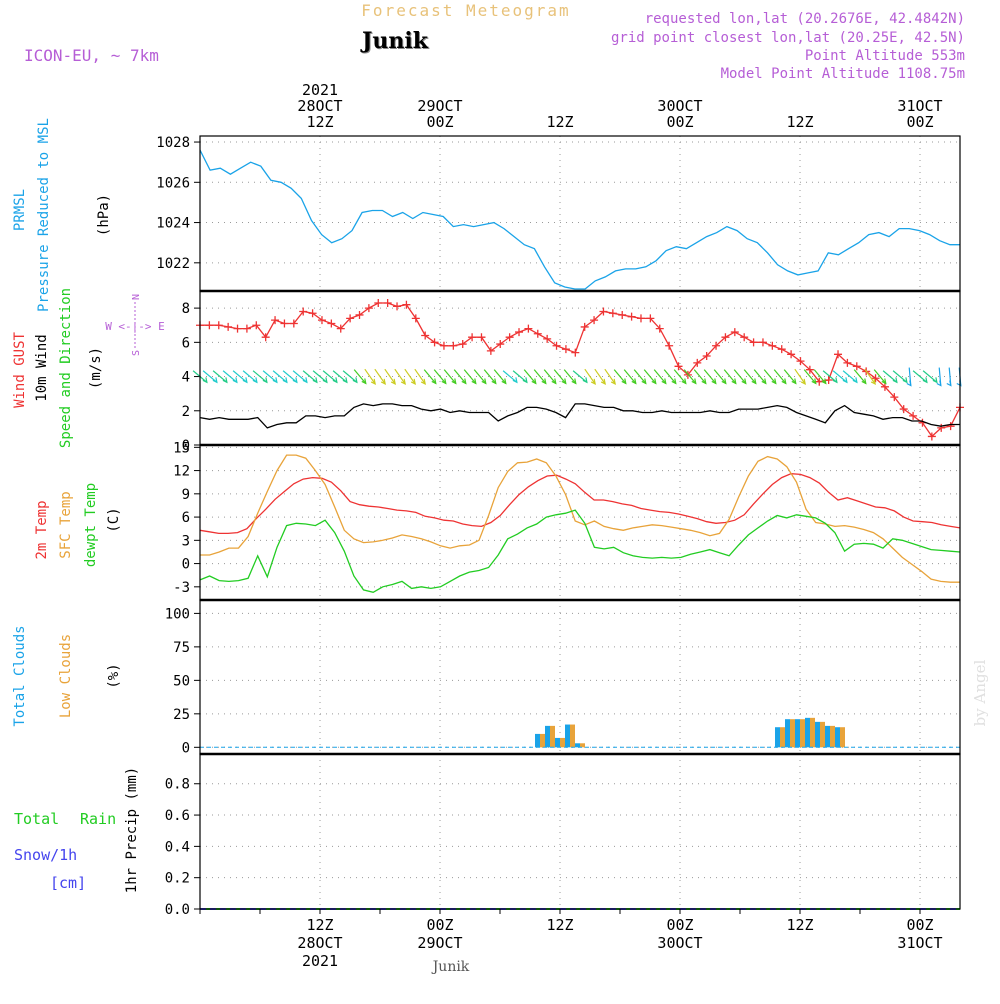  Describe the element at coordinates (181, 715) in the screenshot. I see `y-tick-label: 25` at that location.